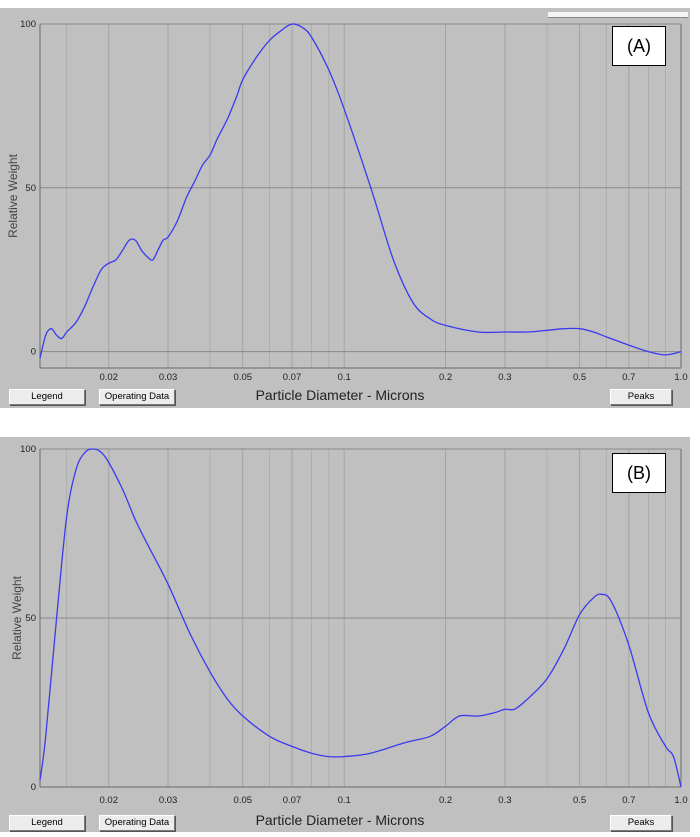 The height and width of the screenshot is (837, 700). What do you see at coordinates (639, 473) in the screenshot?
I see `panel-label-b: (B)` at bounding box center [639, 473].